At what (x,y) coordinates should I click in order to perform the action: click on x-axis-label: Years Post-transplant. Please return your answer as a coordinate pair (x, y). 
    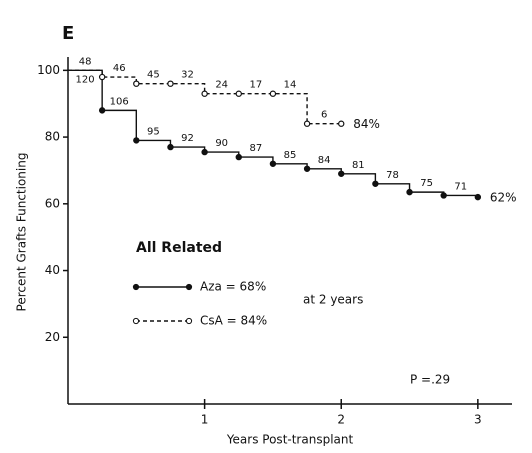
    Looking at the image, I should click on (290, 440).